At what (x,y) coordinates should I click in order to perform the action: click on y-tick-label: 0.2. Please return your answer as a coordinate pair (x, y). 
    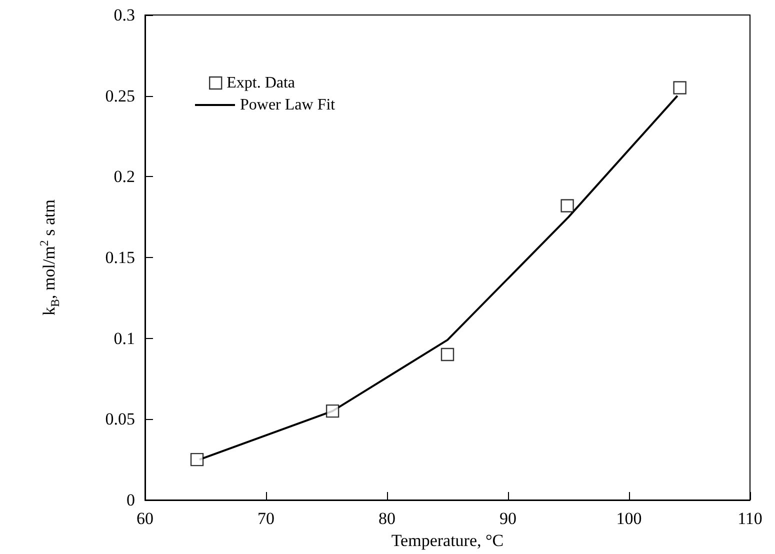
    Looking at the image, I should click on (124, 176).